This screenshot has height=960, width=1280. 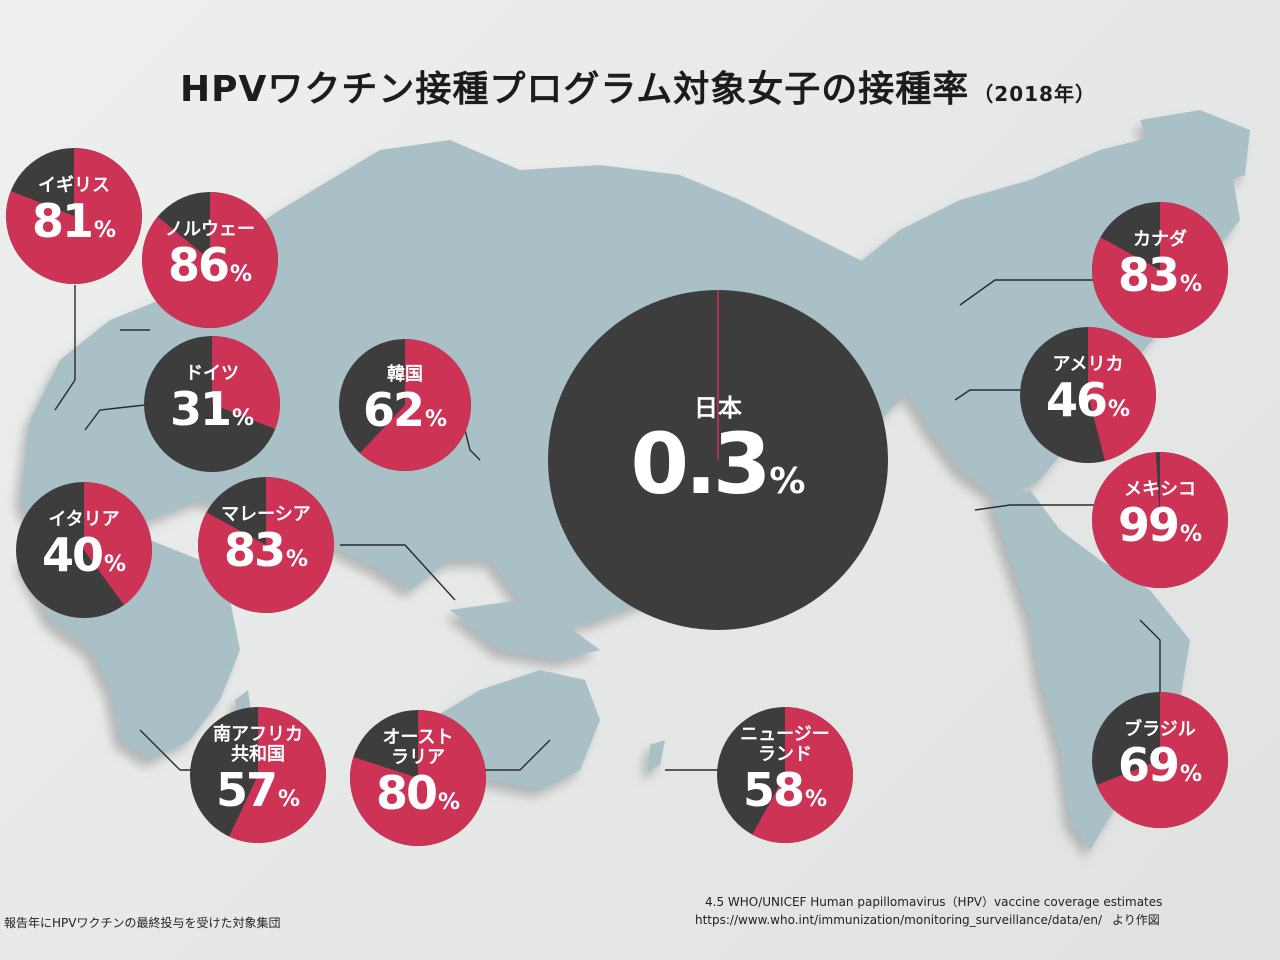 I want to click on pie-4: イタリア 40%, so click(x=84, y=550).